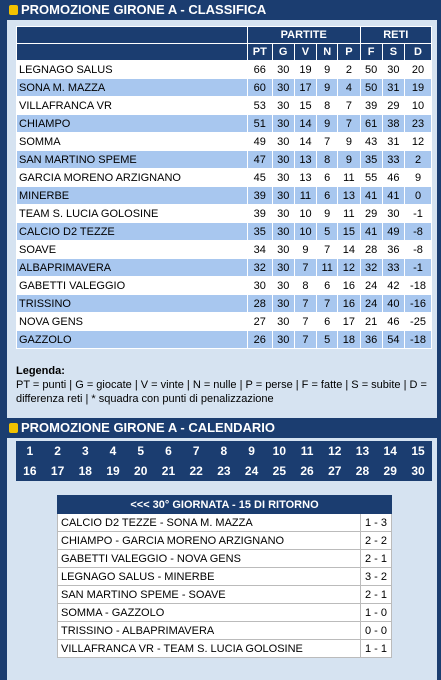 Image resolution: width=441 pixels, height=680 pixels. What do you see at coordinates (196, 451) in the screenshot?
I see `round-link: 7` at bounding box center [196, 451].